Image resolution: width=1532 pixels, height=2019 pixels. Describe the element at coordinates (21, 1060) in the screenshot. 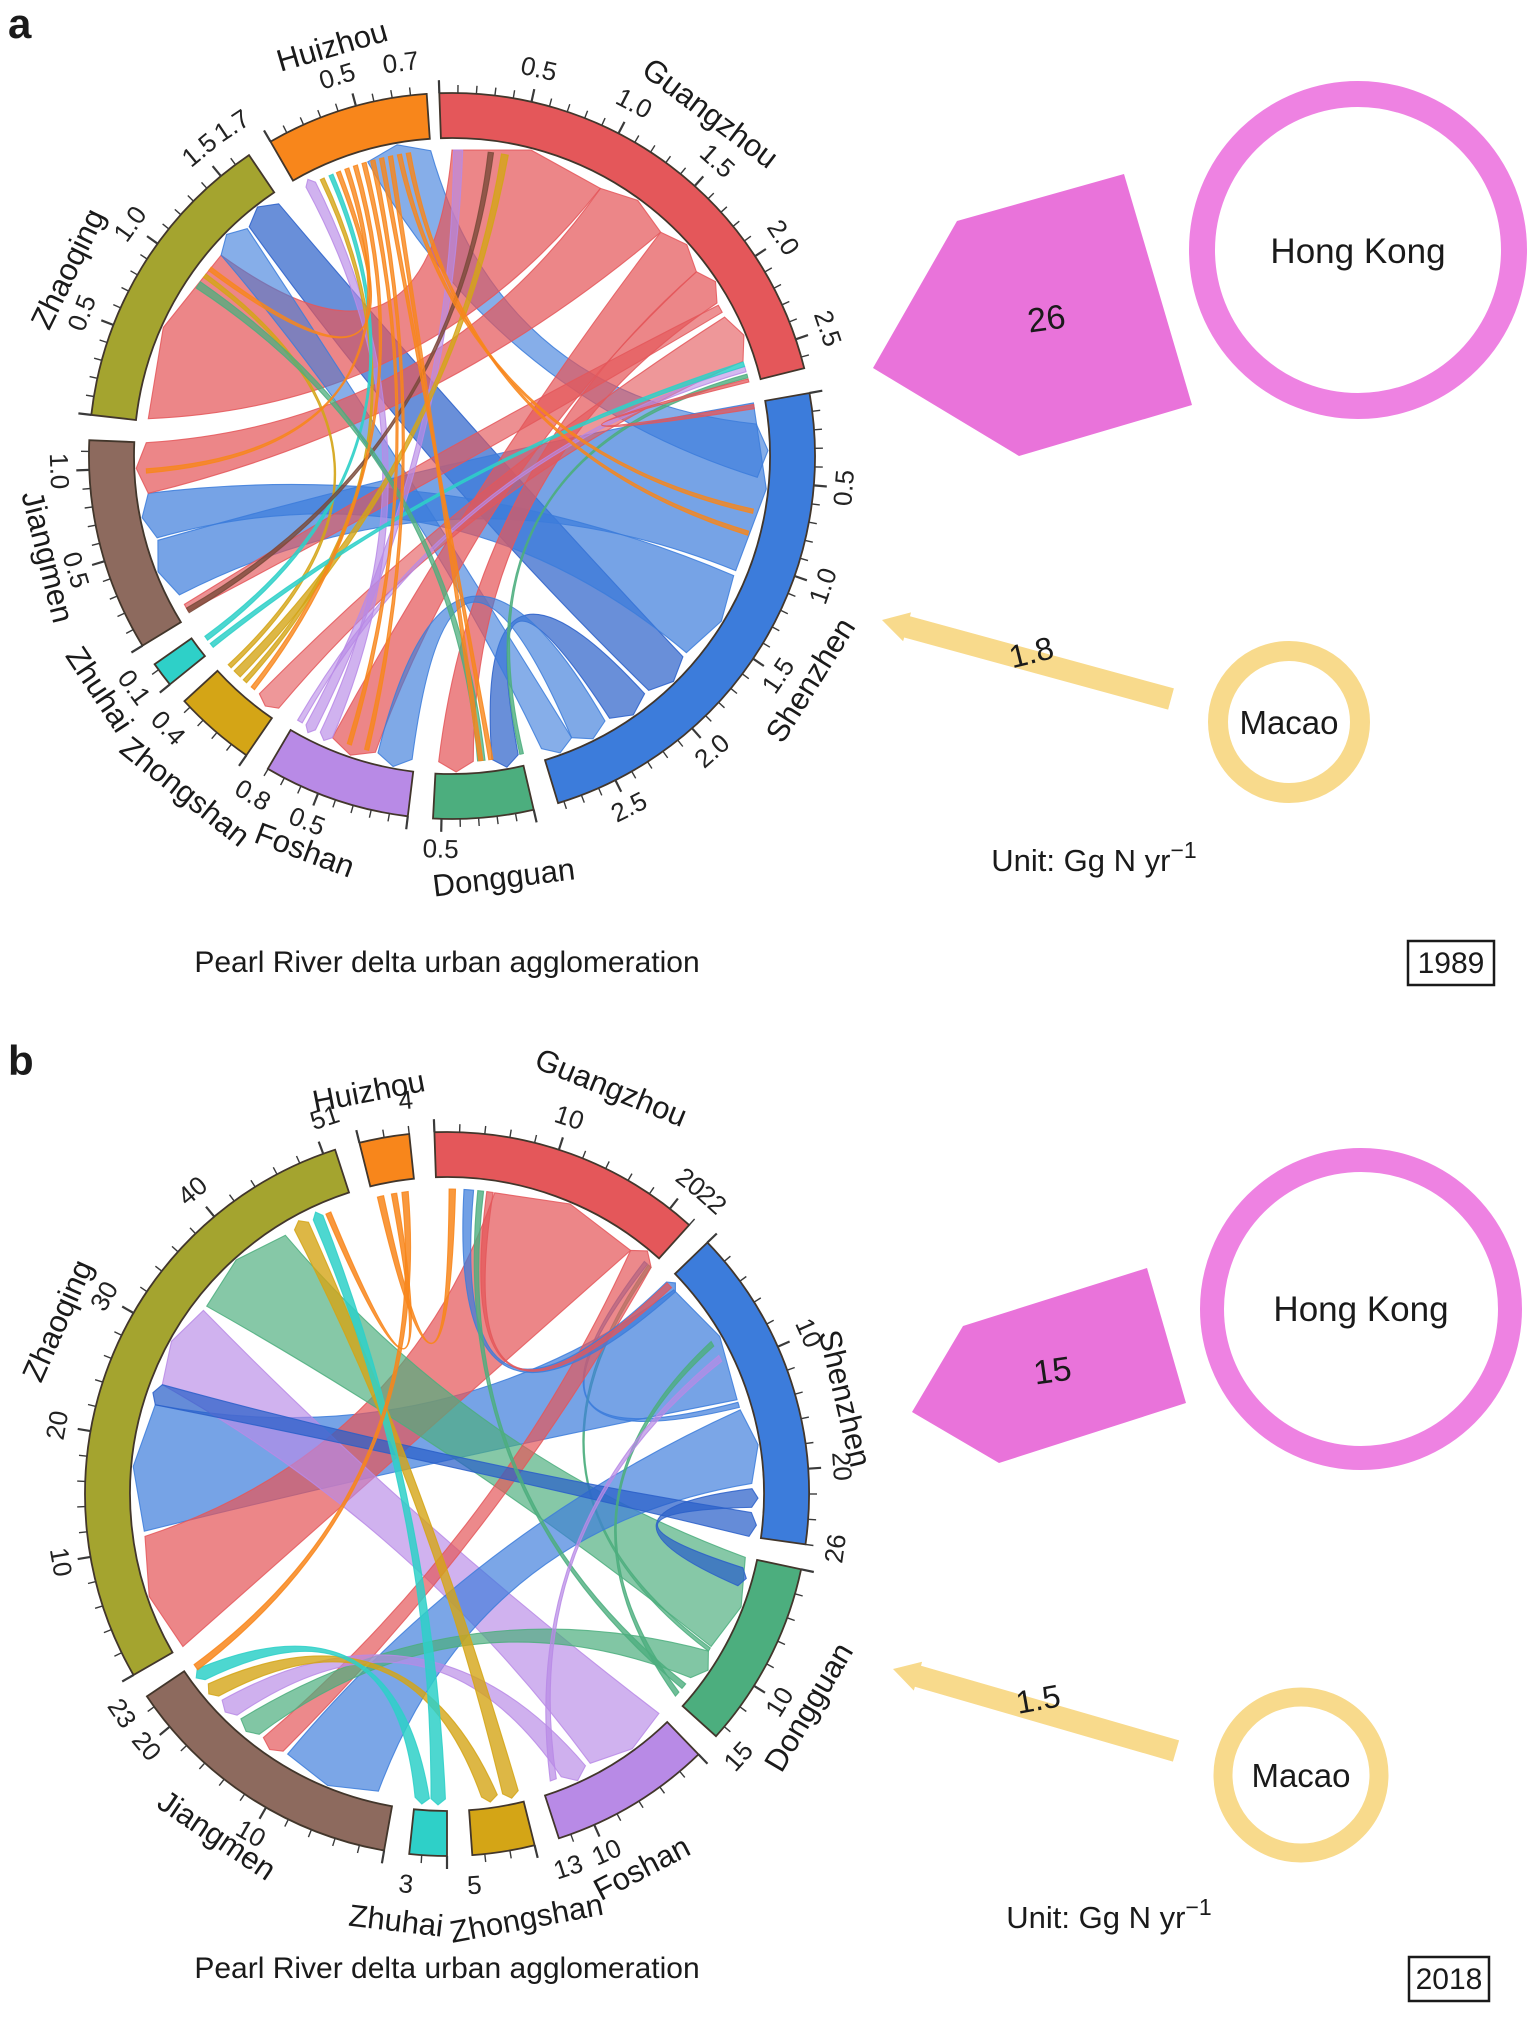

I see `svg-text: b` at that location.